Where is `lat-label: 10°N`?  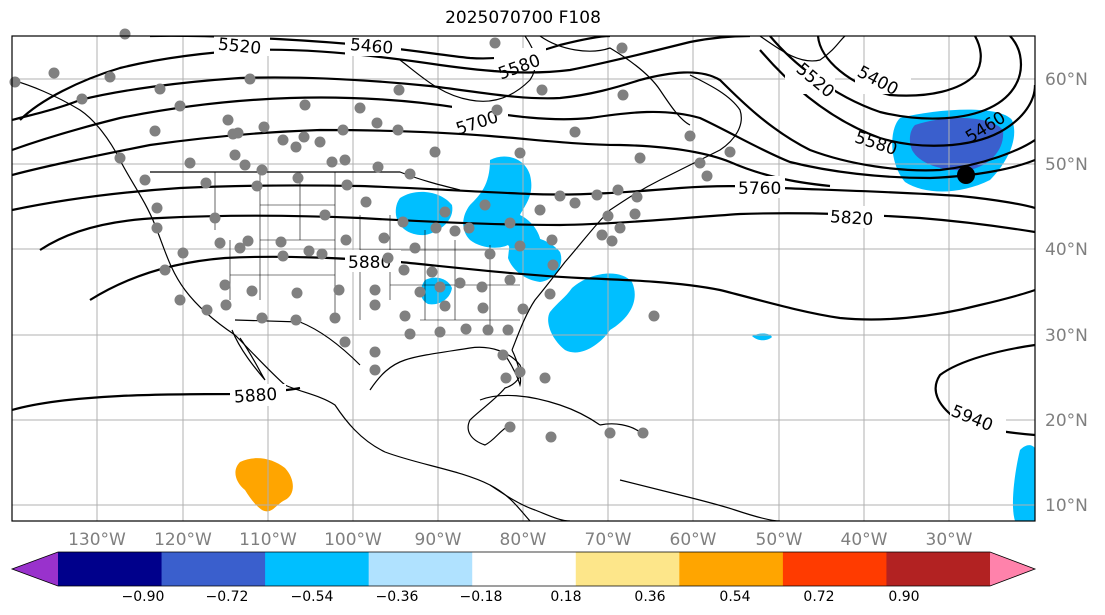
lat-label: 10°N is located at coordinates (1066, 506).